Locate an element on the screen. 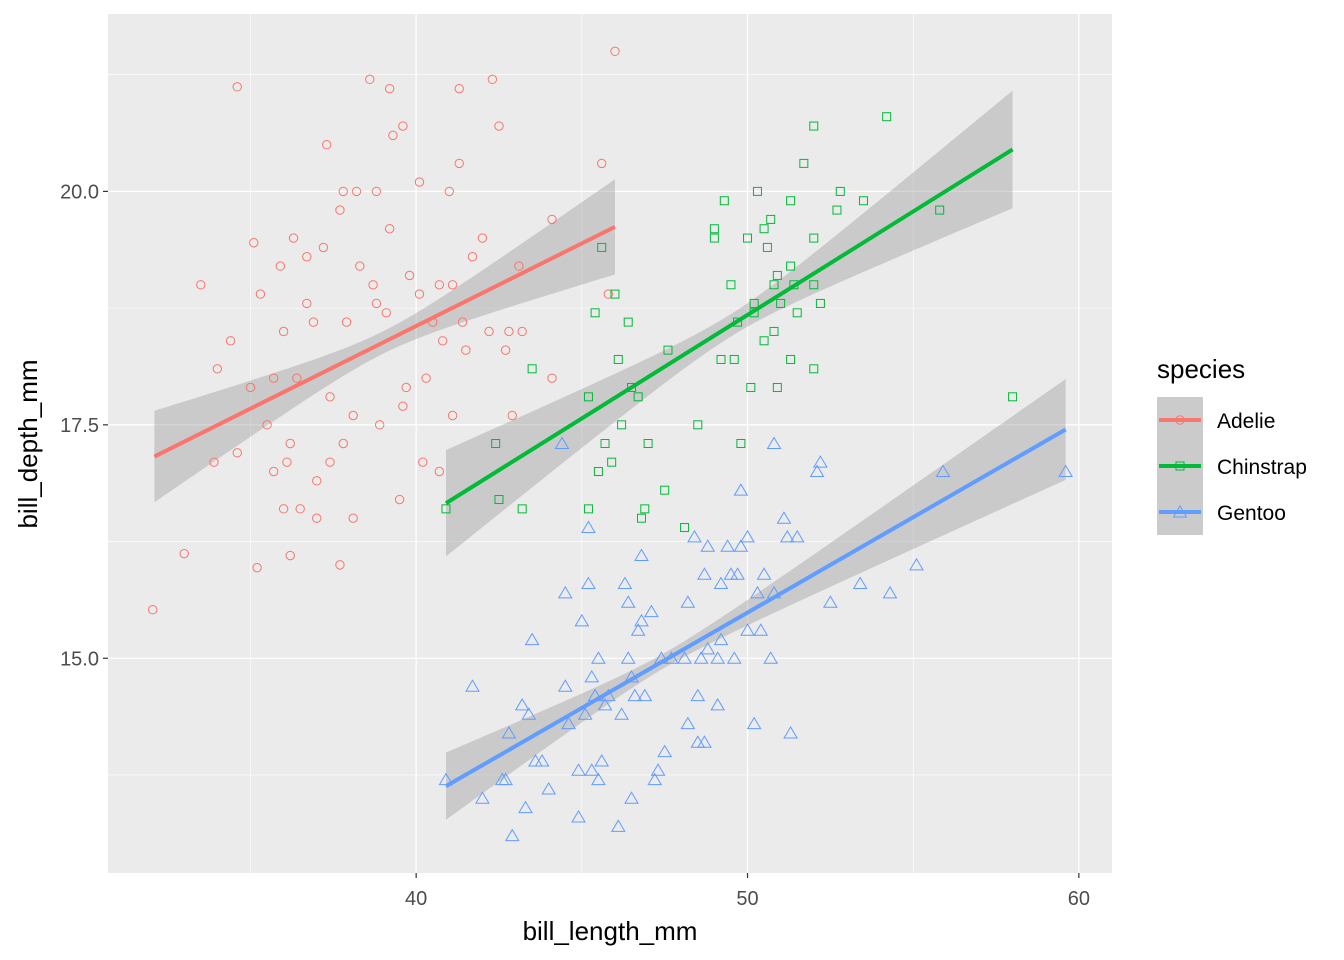 This screenshot has height=960, width=1344. legend-label-adelie: Adelie is located at coordinates (1246, 421).